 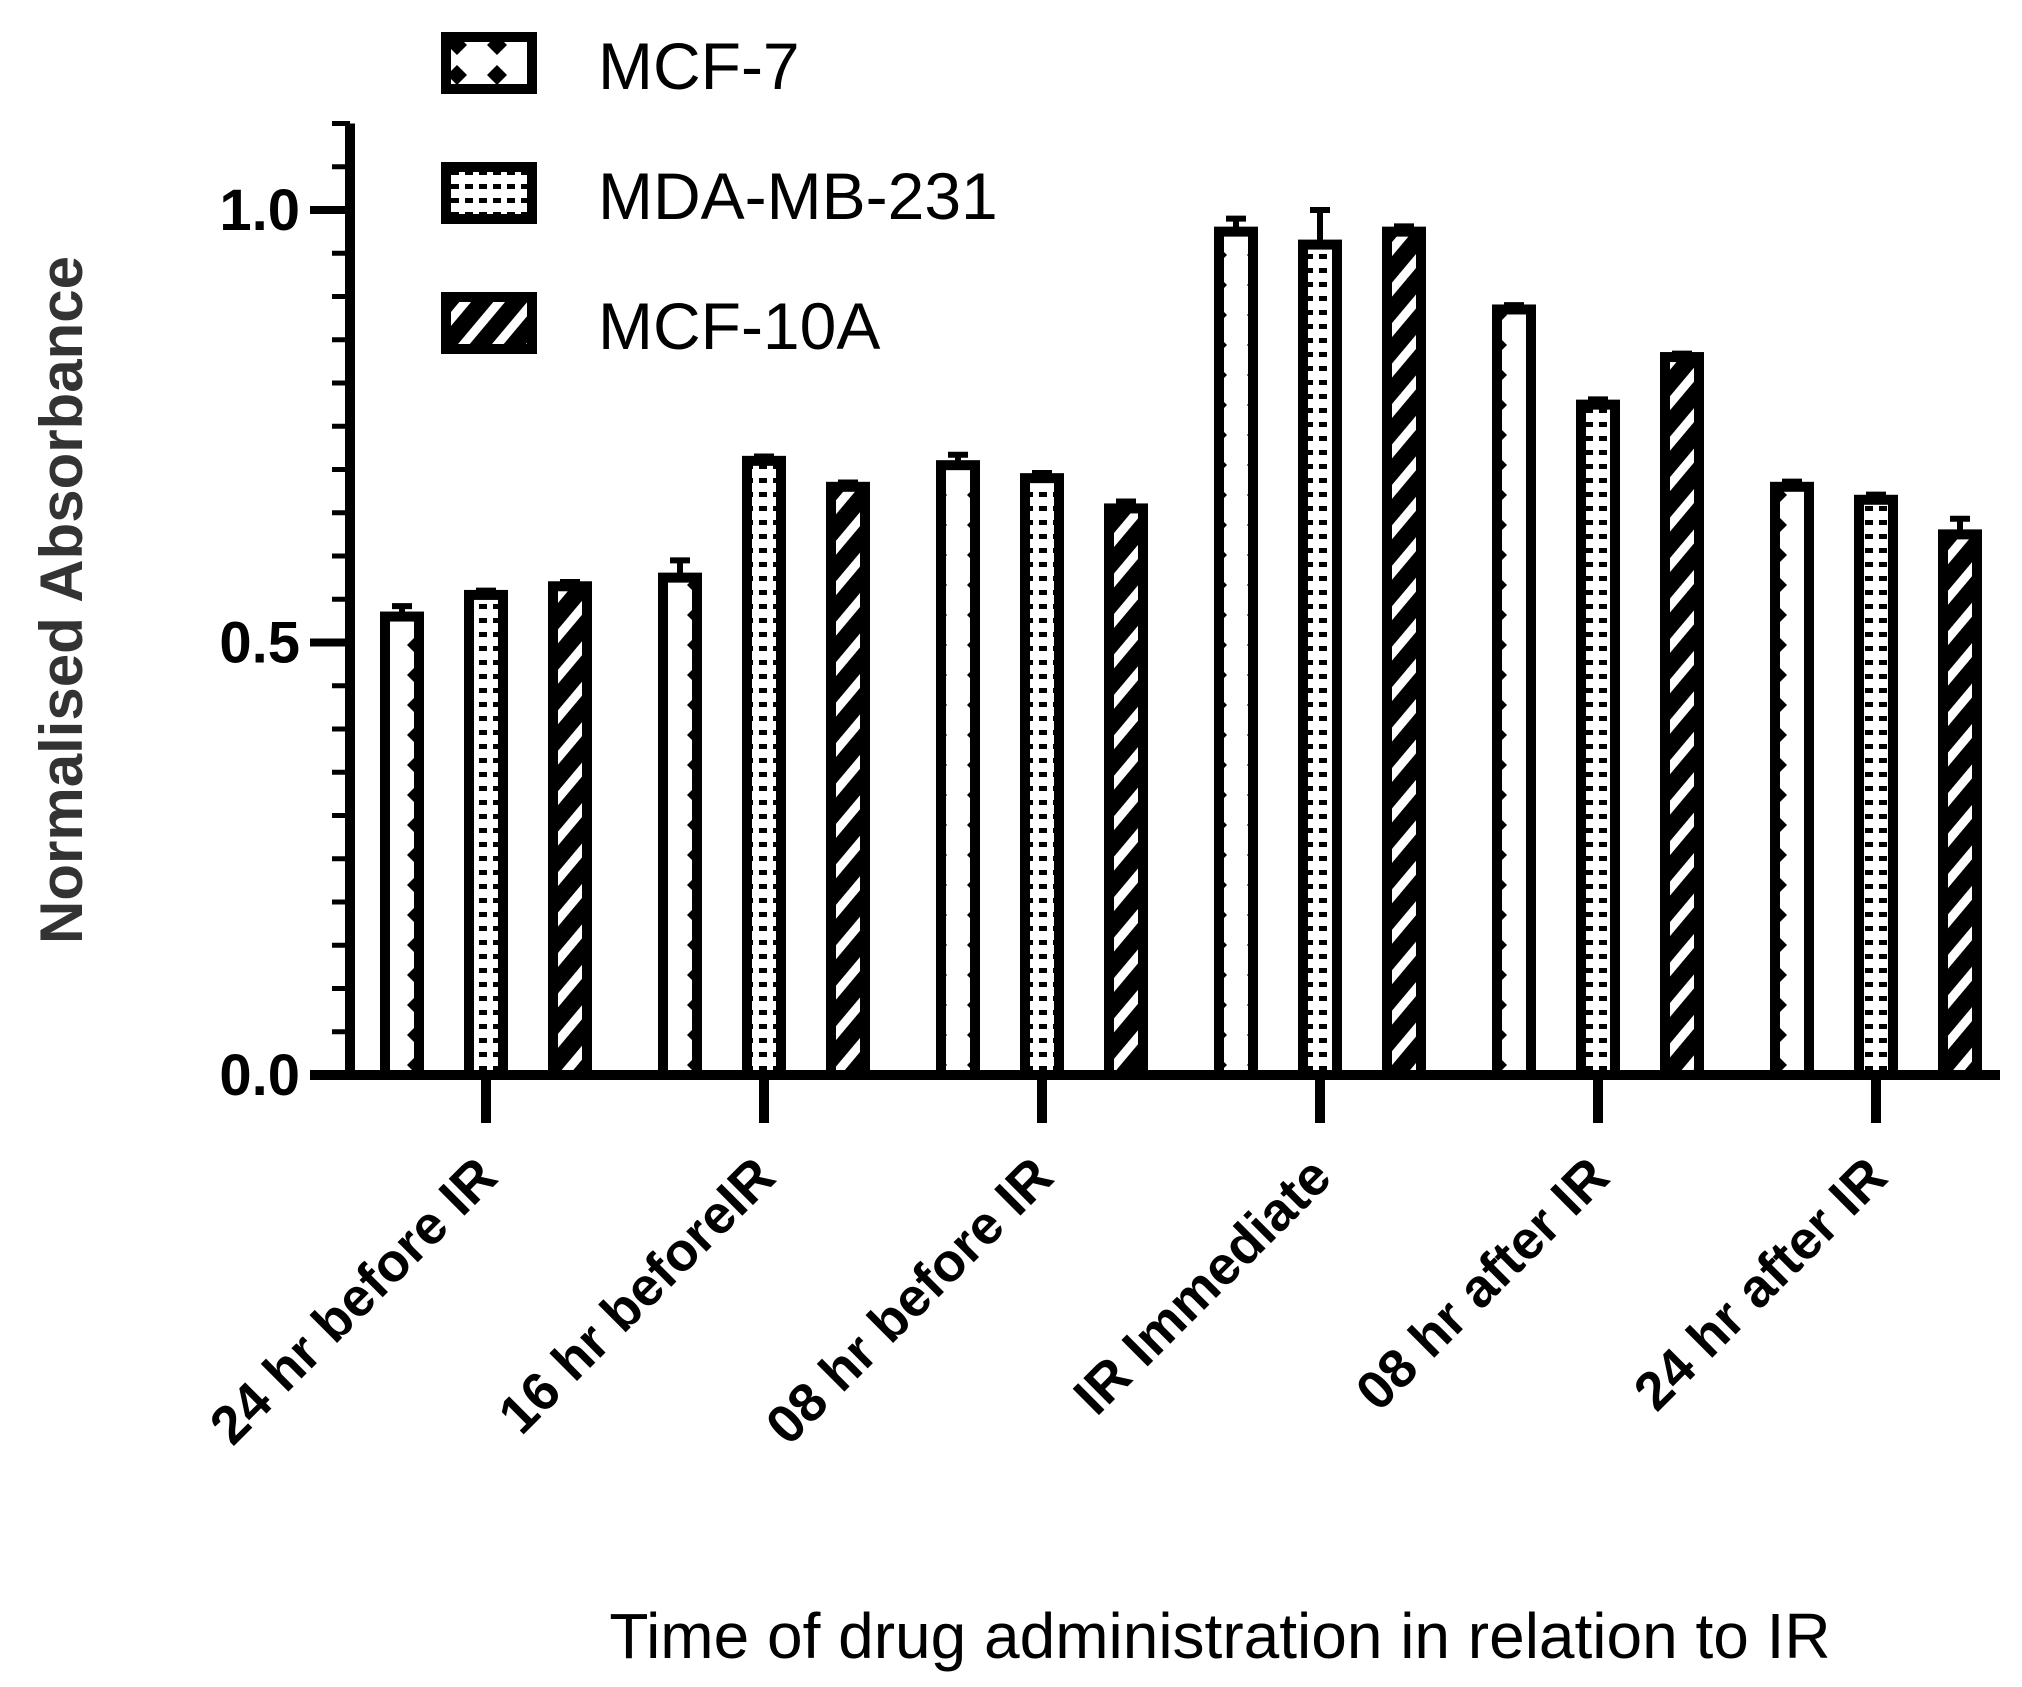 What do you see at coordinates (1202, 1286) in the screenshot?
I see `x-tick-label: IR Immediate` at bounding box center [1202, 1286].